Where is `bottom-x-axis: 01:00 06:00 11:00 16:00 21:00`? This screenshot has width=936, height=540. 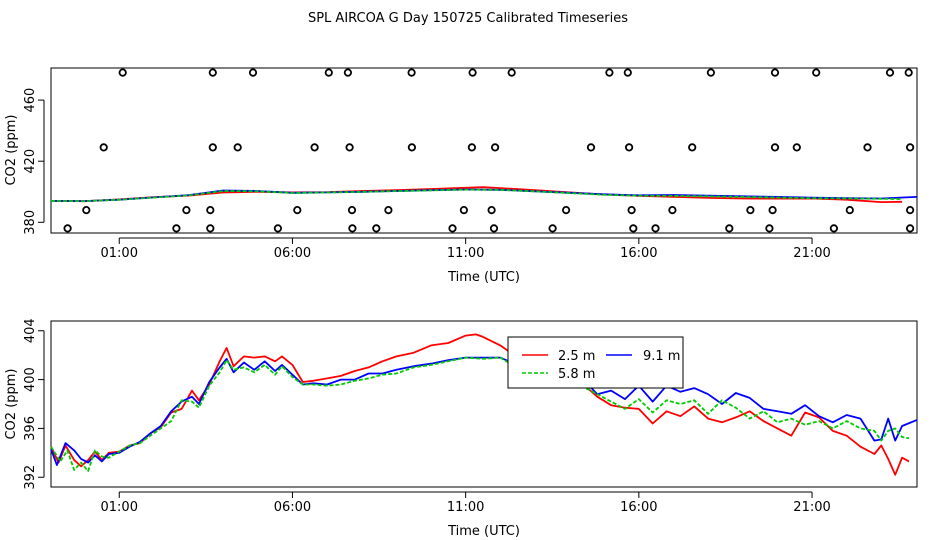
bottom-x-axis: 01:00 06:00 11:00 16:00 21:00 is located at coordinates (466, 503).